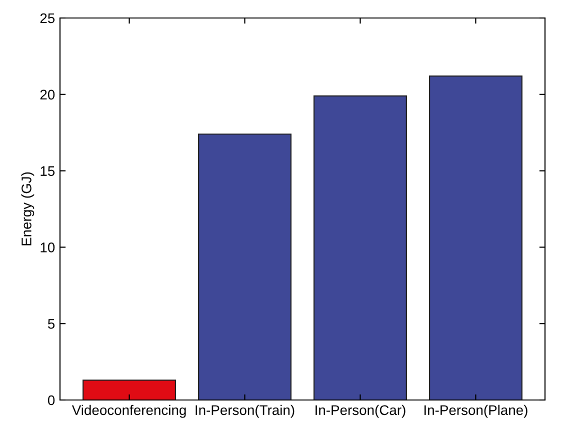 Image resolution: width=573 pixels, height=426 pixels. I want to click on y-tick-label: 15, so click(47, 171).